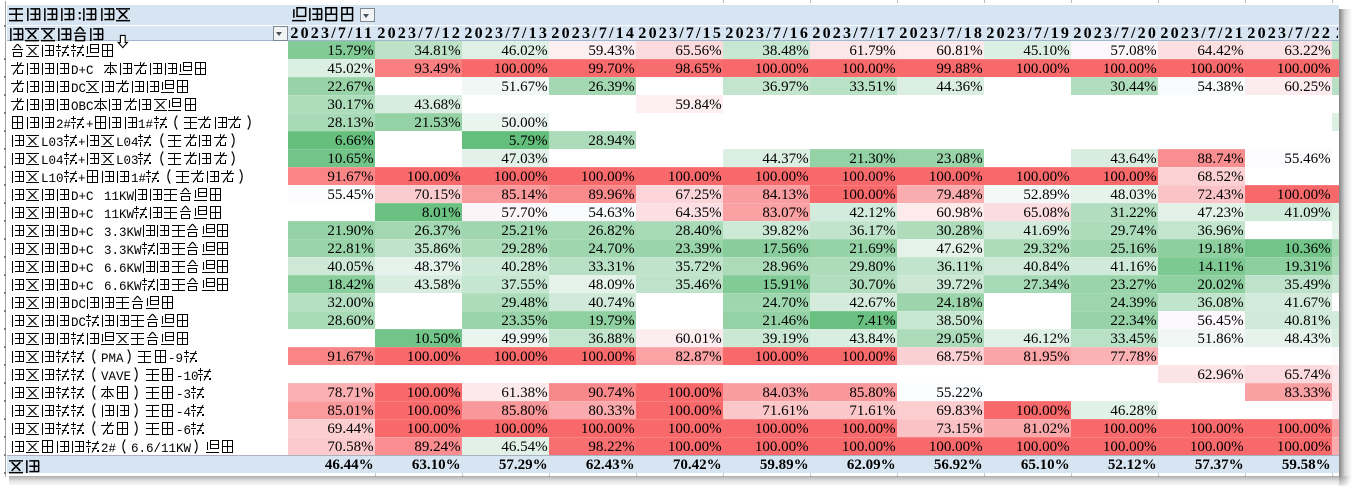 This screenshot has width=1360, height=495. Describe the element at coordinates (175, 359) in the screenshot. I see `svg-text: -9` at that location.